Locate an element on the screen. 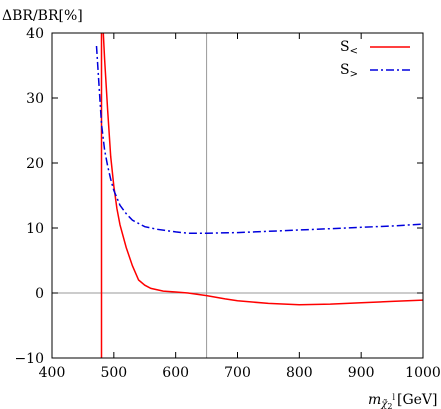 This screenshot has width=441, height=409. x-tick-label: 800 is located at coordinates (299, 373).